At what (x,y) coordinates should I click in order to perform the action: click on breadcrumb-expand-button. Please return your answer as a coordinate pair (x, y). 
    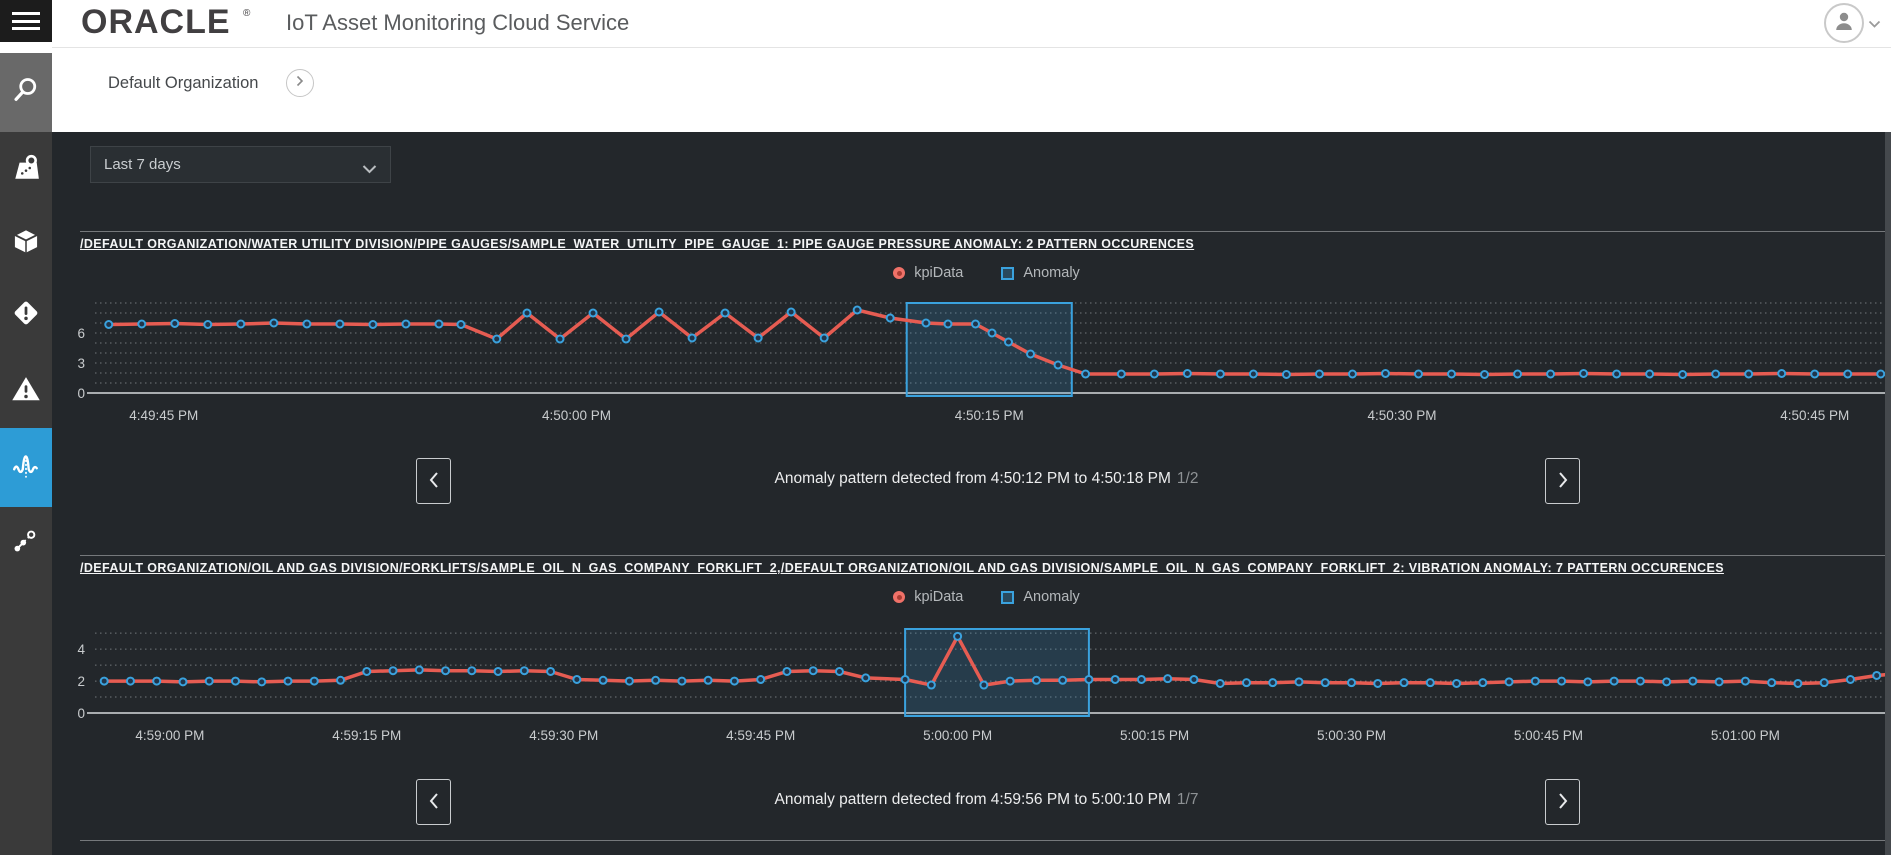
    Looking at the image, I should click on (300, 83).